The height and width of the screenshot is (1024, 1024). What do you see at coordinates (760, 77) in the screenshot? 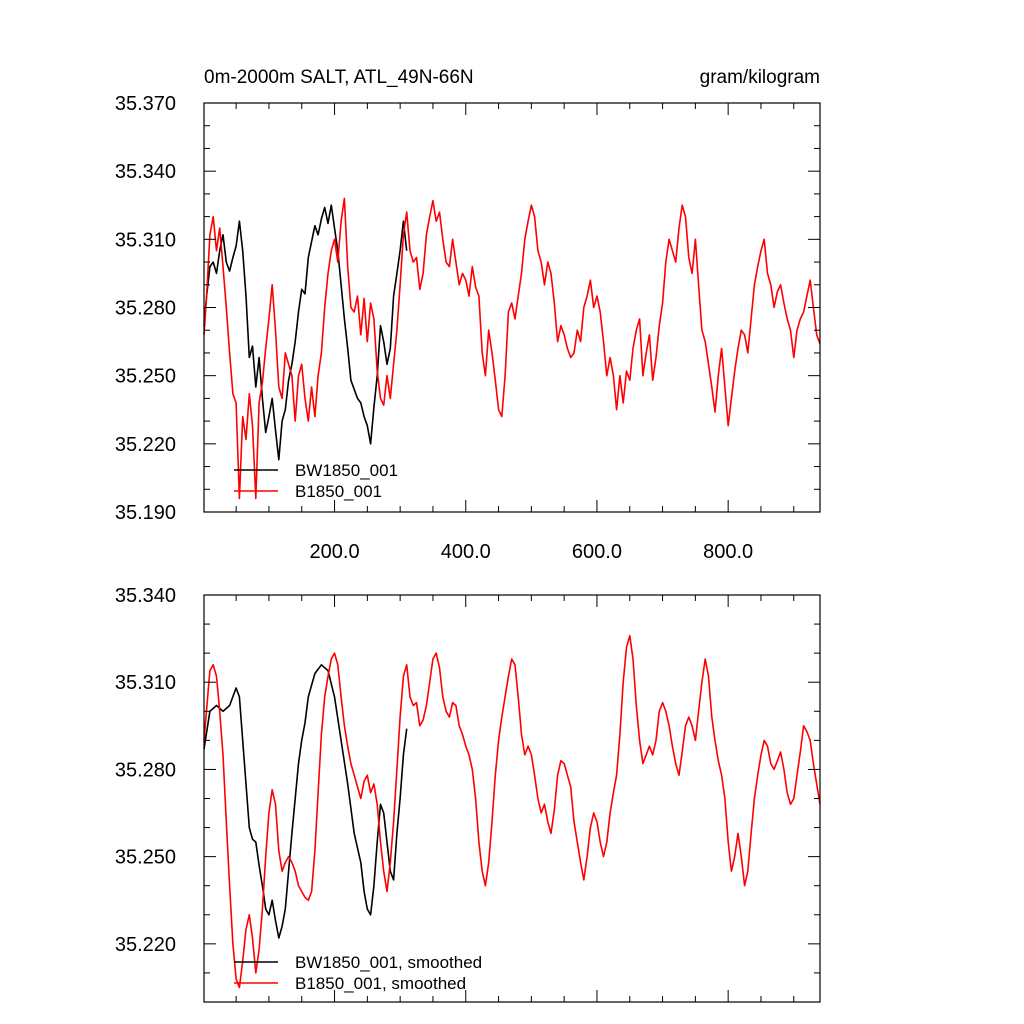
I see `chart-units: gram/kilogram` at bounding box center [760, 77].